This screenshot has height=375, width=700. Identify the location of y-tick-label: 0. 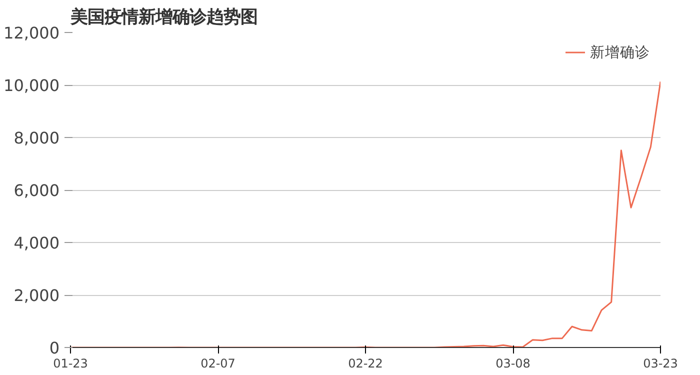
(54, 348).